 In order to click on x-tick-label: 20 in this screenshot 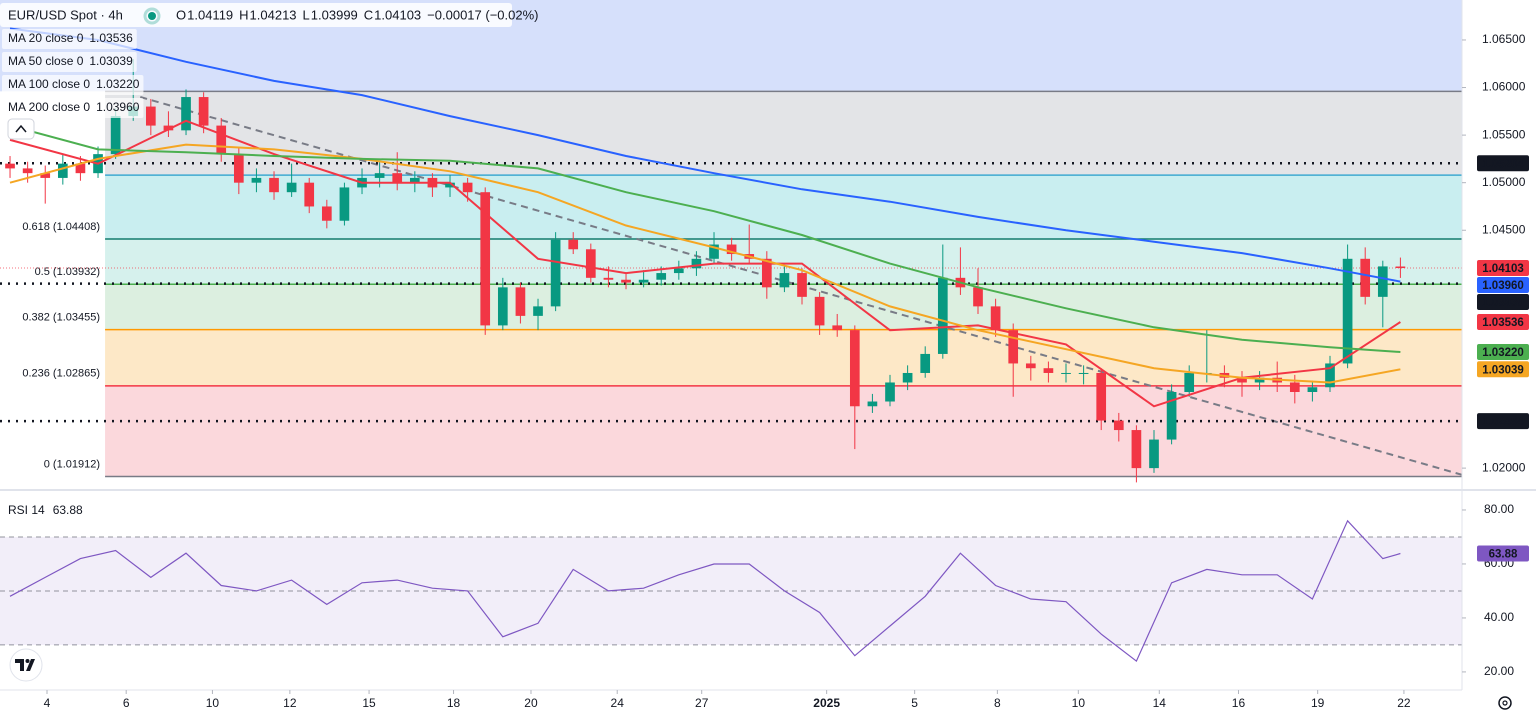, I will do `click(531, 703)`.